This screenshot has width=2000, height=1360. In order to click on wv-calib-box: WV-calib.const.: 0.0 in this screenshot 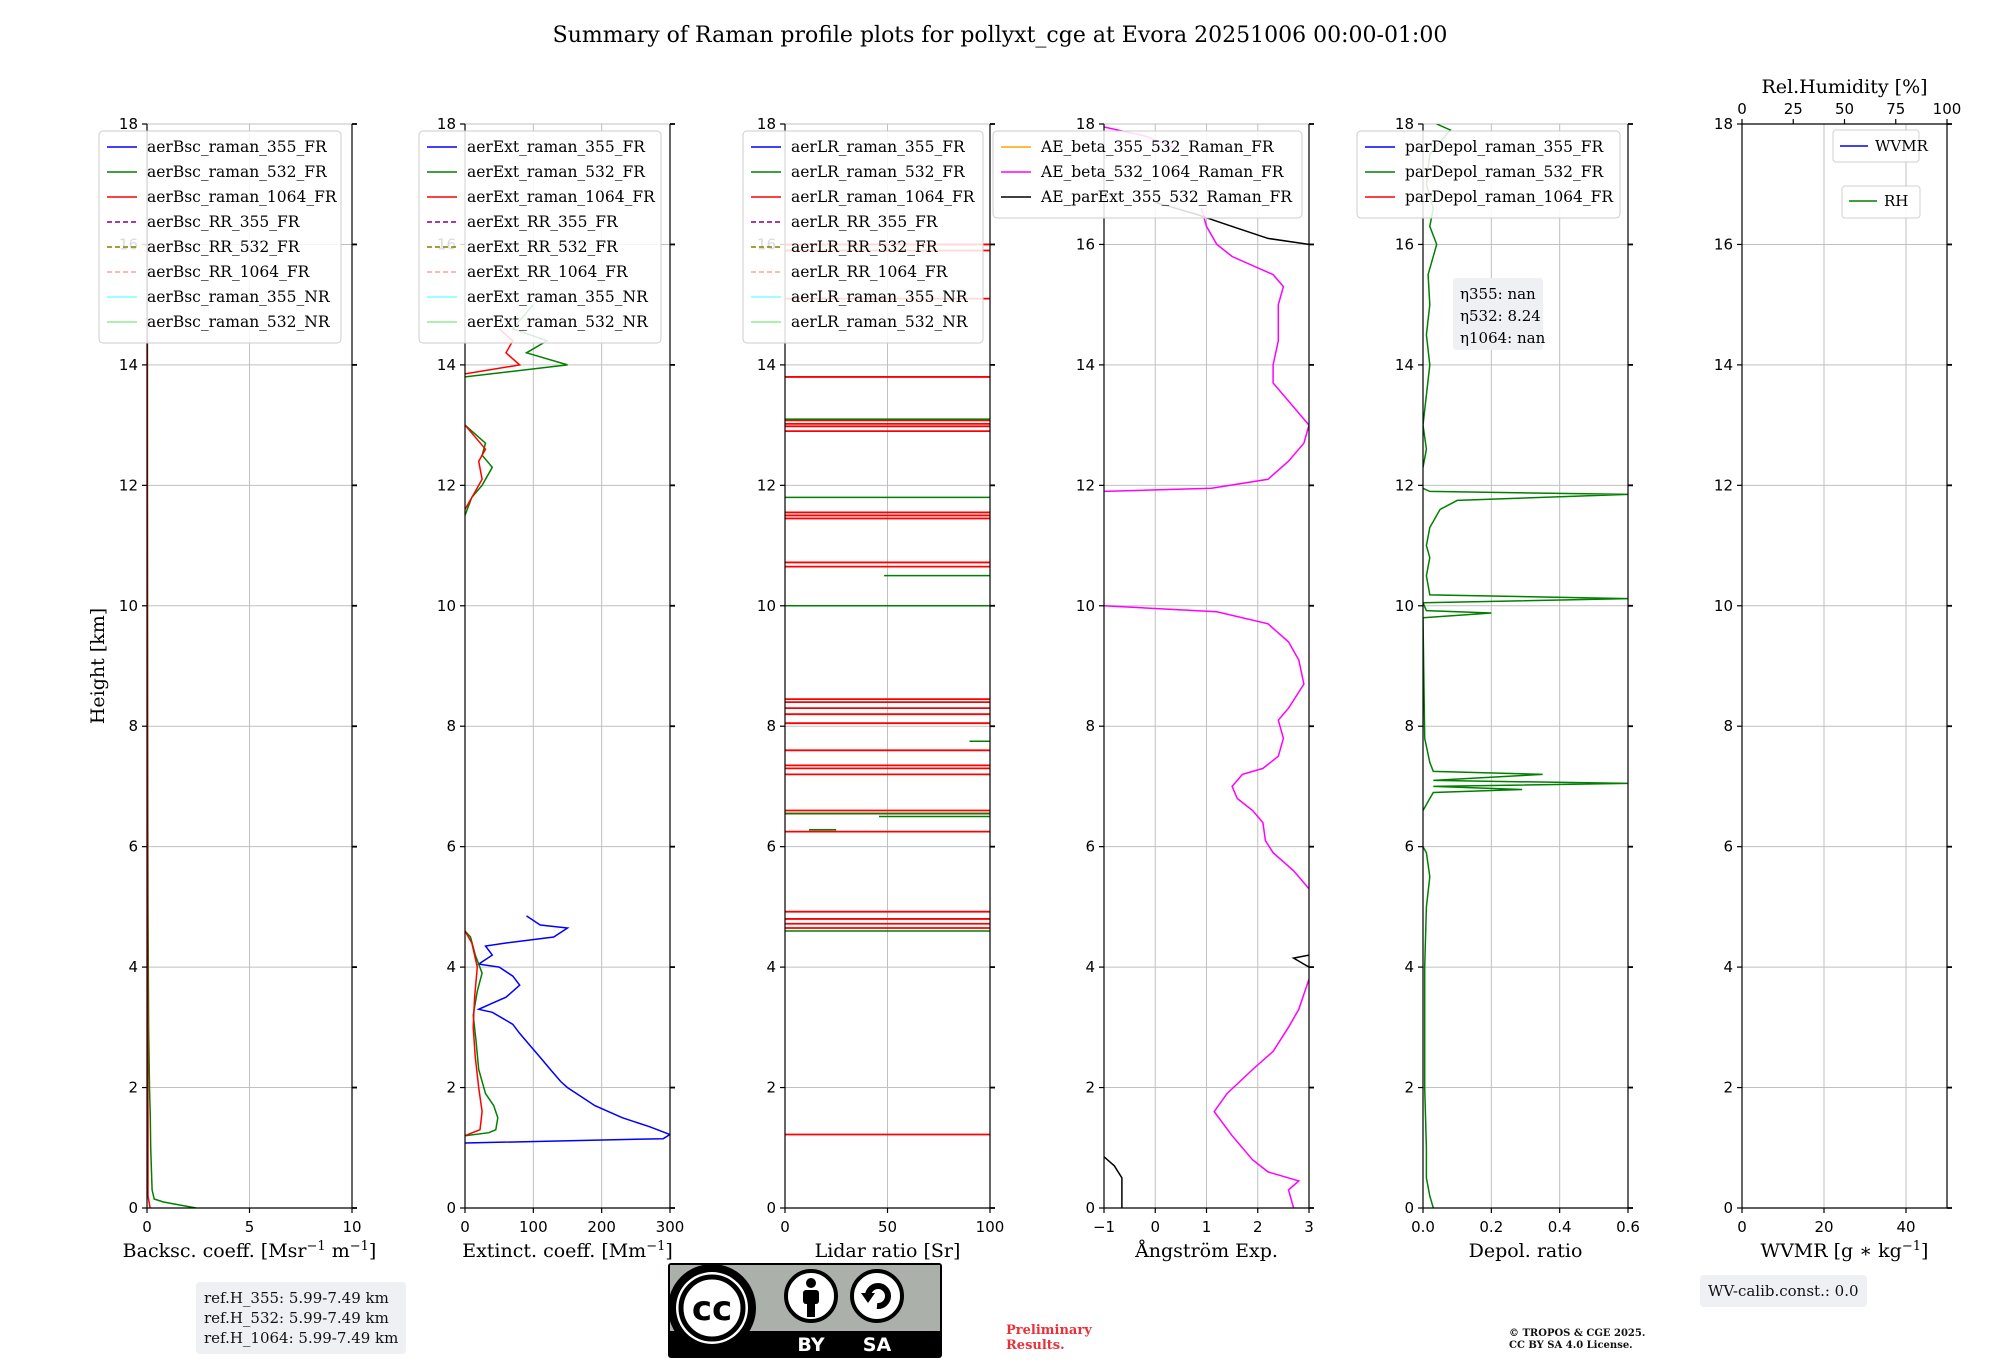, I will do `click(1783, 1291)`.